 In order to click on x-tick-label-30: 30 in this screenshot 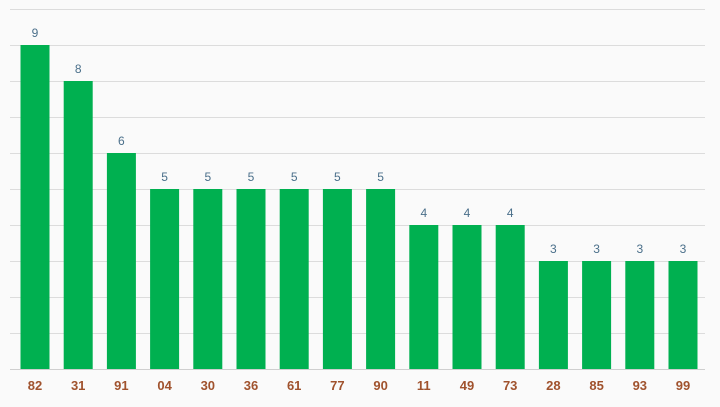, I will do `click(208, 385)`.